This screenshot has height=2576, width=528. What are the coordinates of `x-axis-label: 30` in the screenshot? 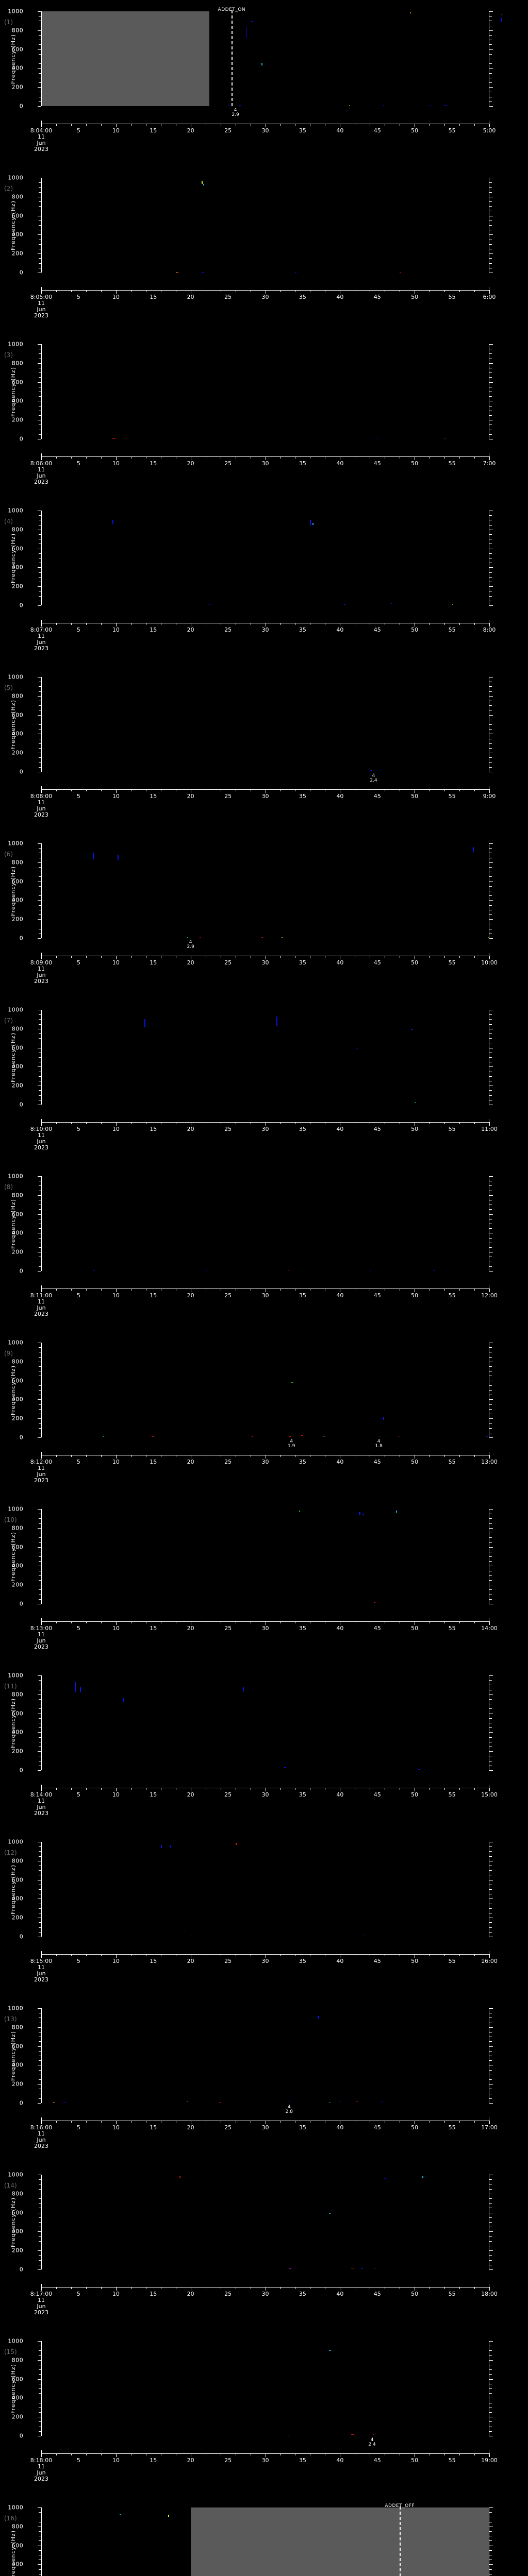 It's located at (265, 1961).